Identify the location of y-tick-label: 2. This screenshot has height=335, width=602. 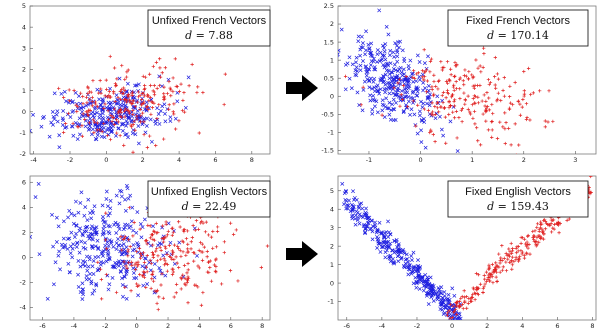
(24, 70).